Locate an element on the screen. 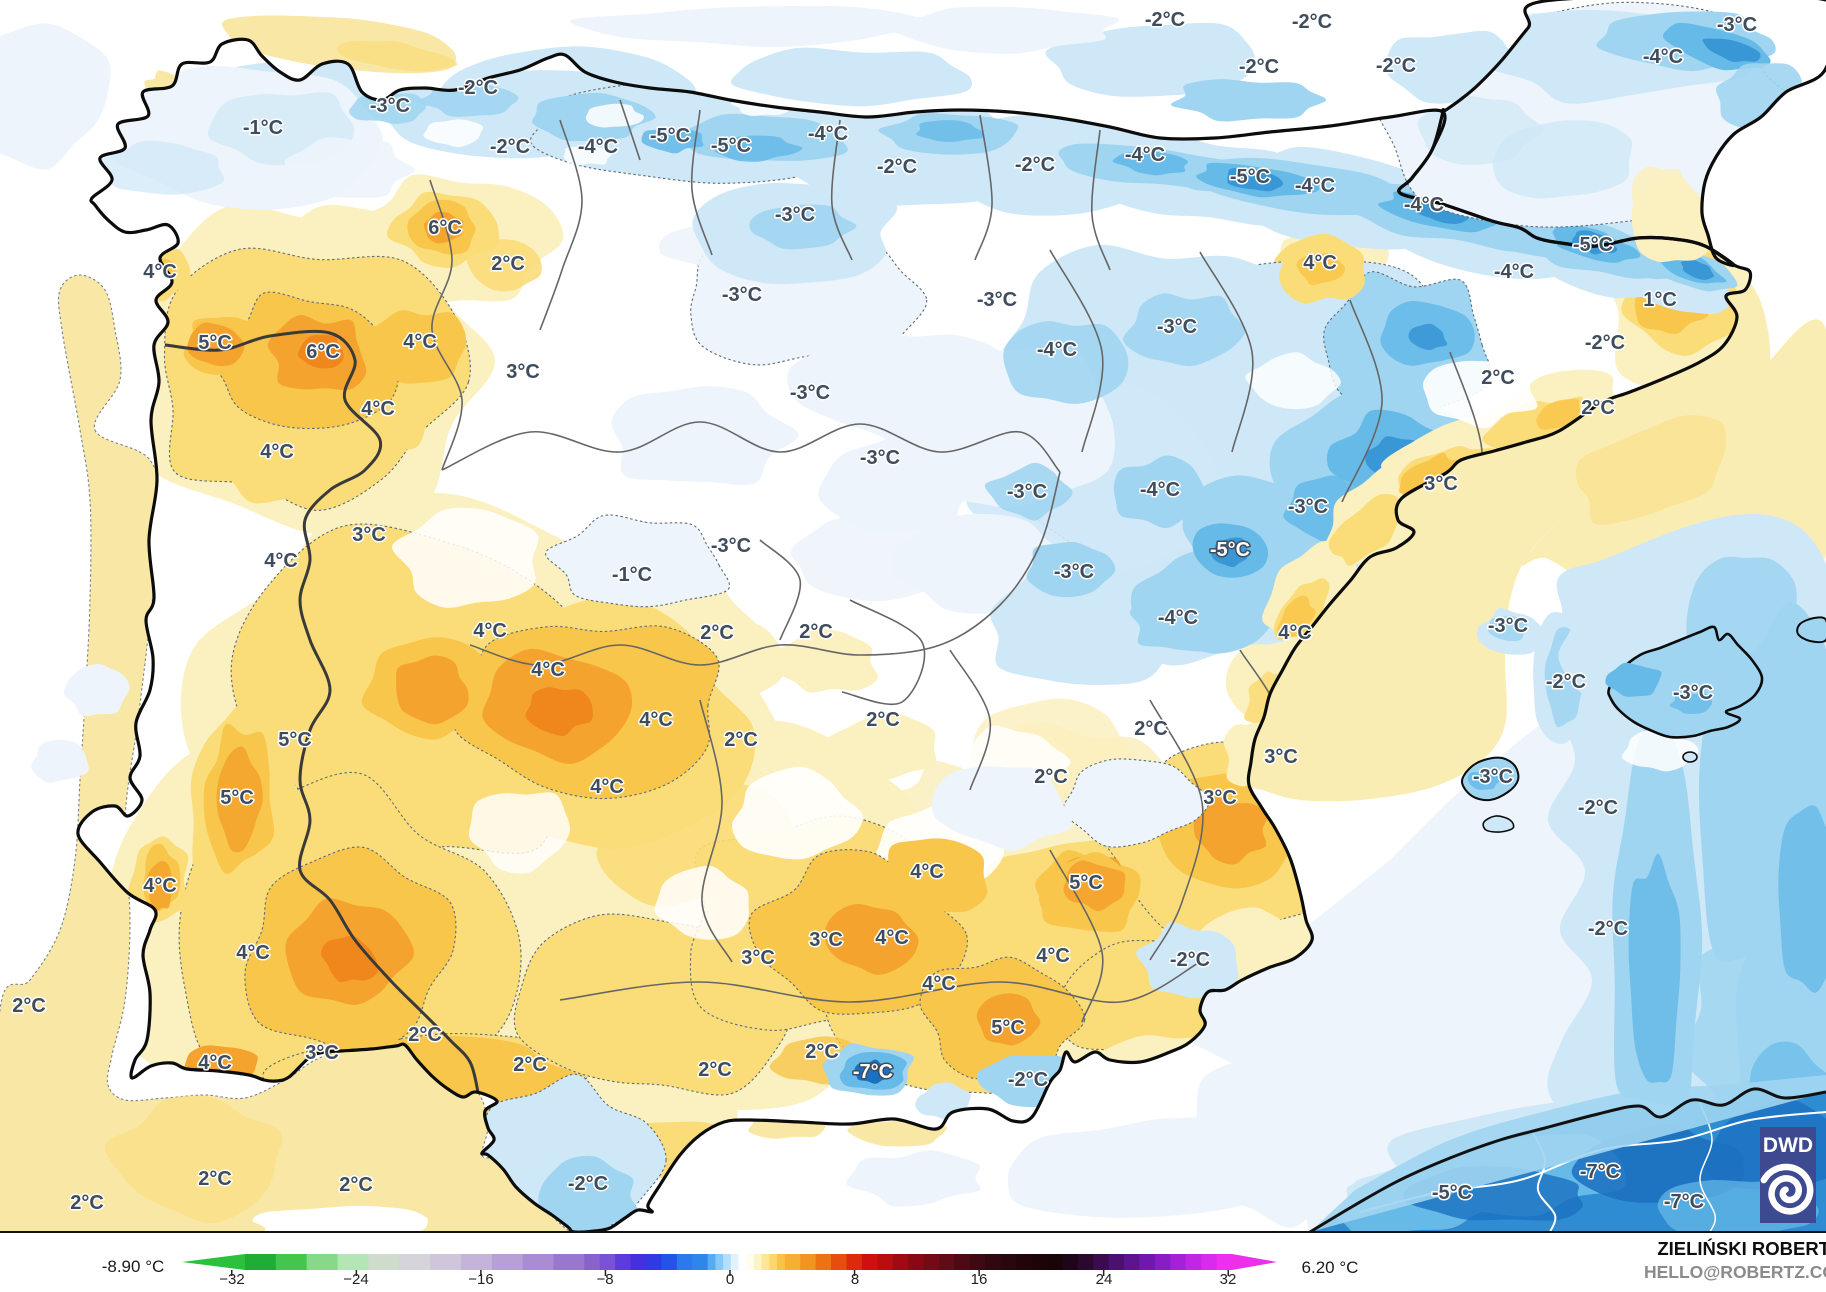 The width and height of the screenshot is (1826, 1292). svg-text: −32 is located at coordinates (231, 1279).